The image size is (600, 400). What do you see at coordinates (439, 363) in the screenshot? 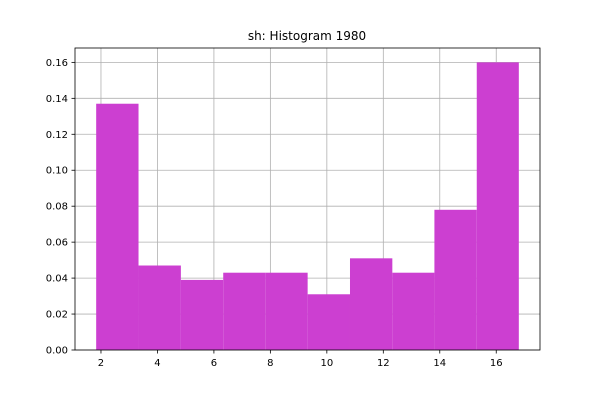
I see `x-tick-label: 14` at bounding box center [439, 363].